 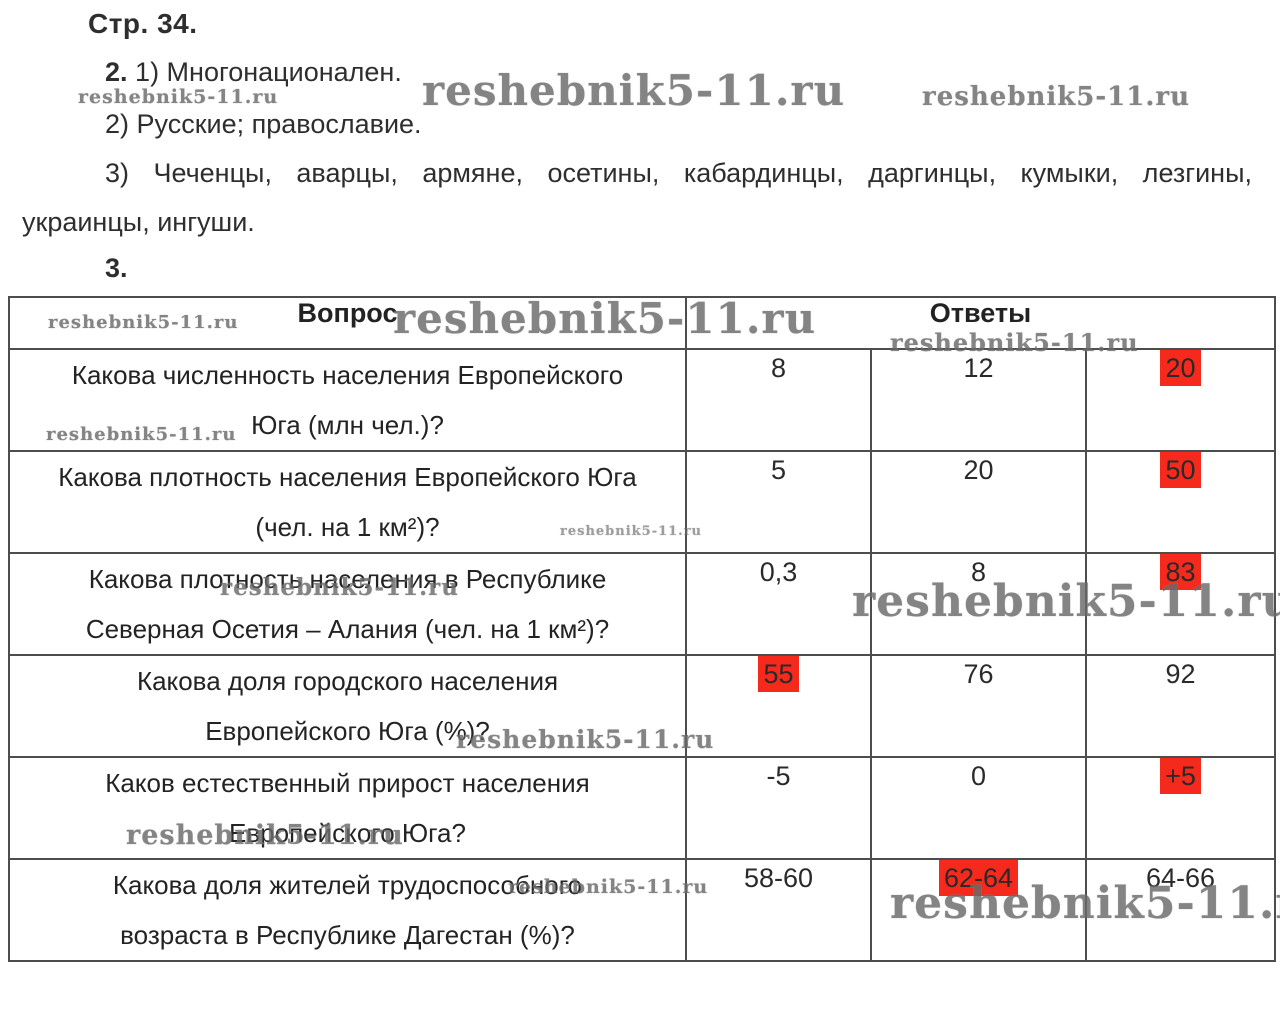 I want to click on question-line: Какова плотность населения в Республике, so click(x=347, y=579).